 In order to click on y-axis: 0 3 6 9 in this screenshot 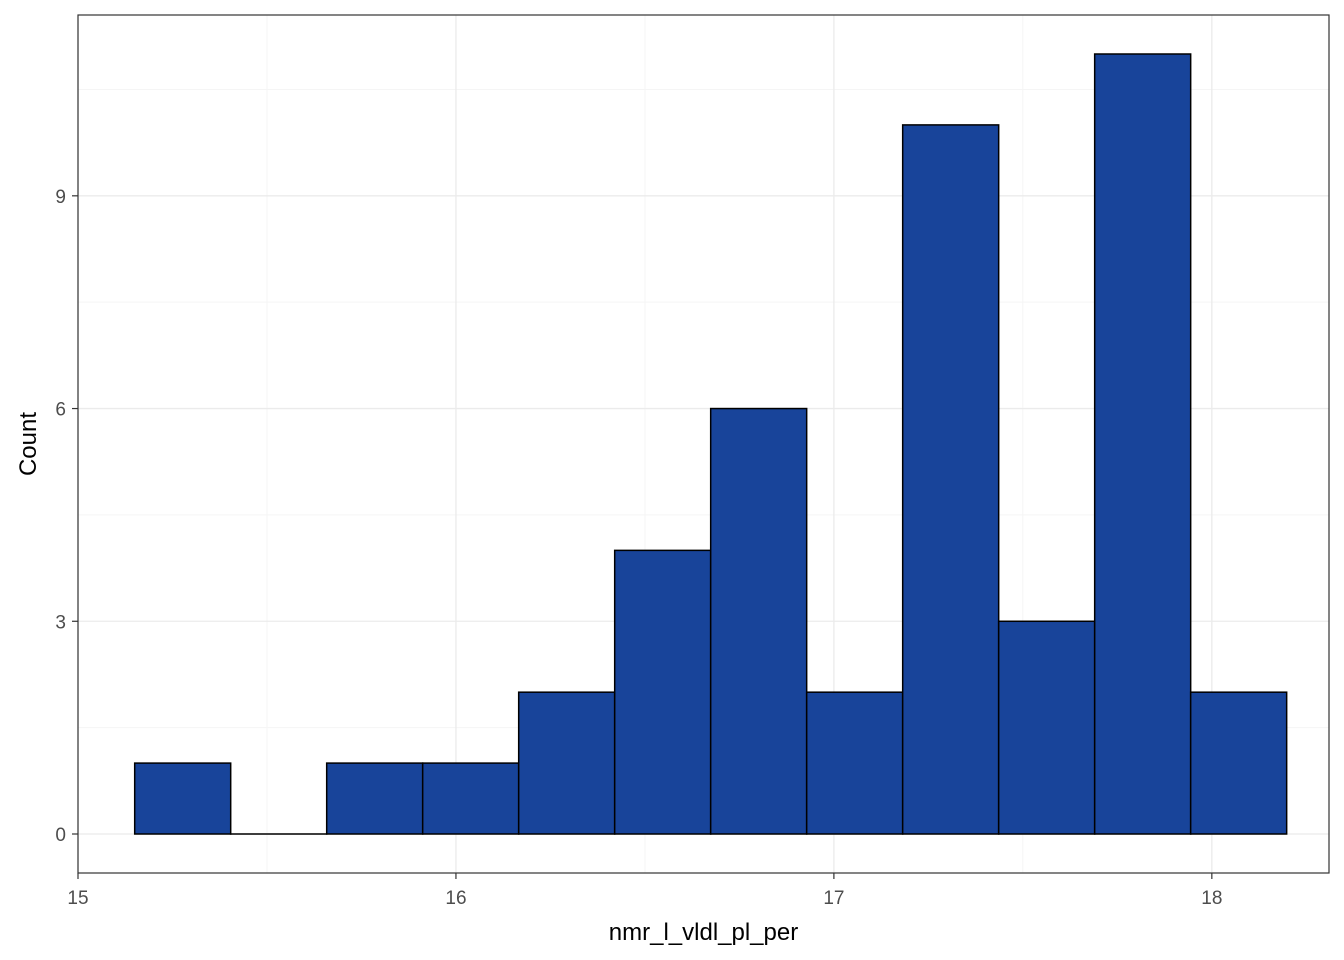, I will do `click(66, 516)`.